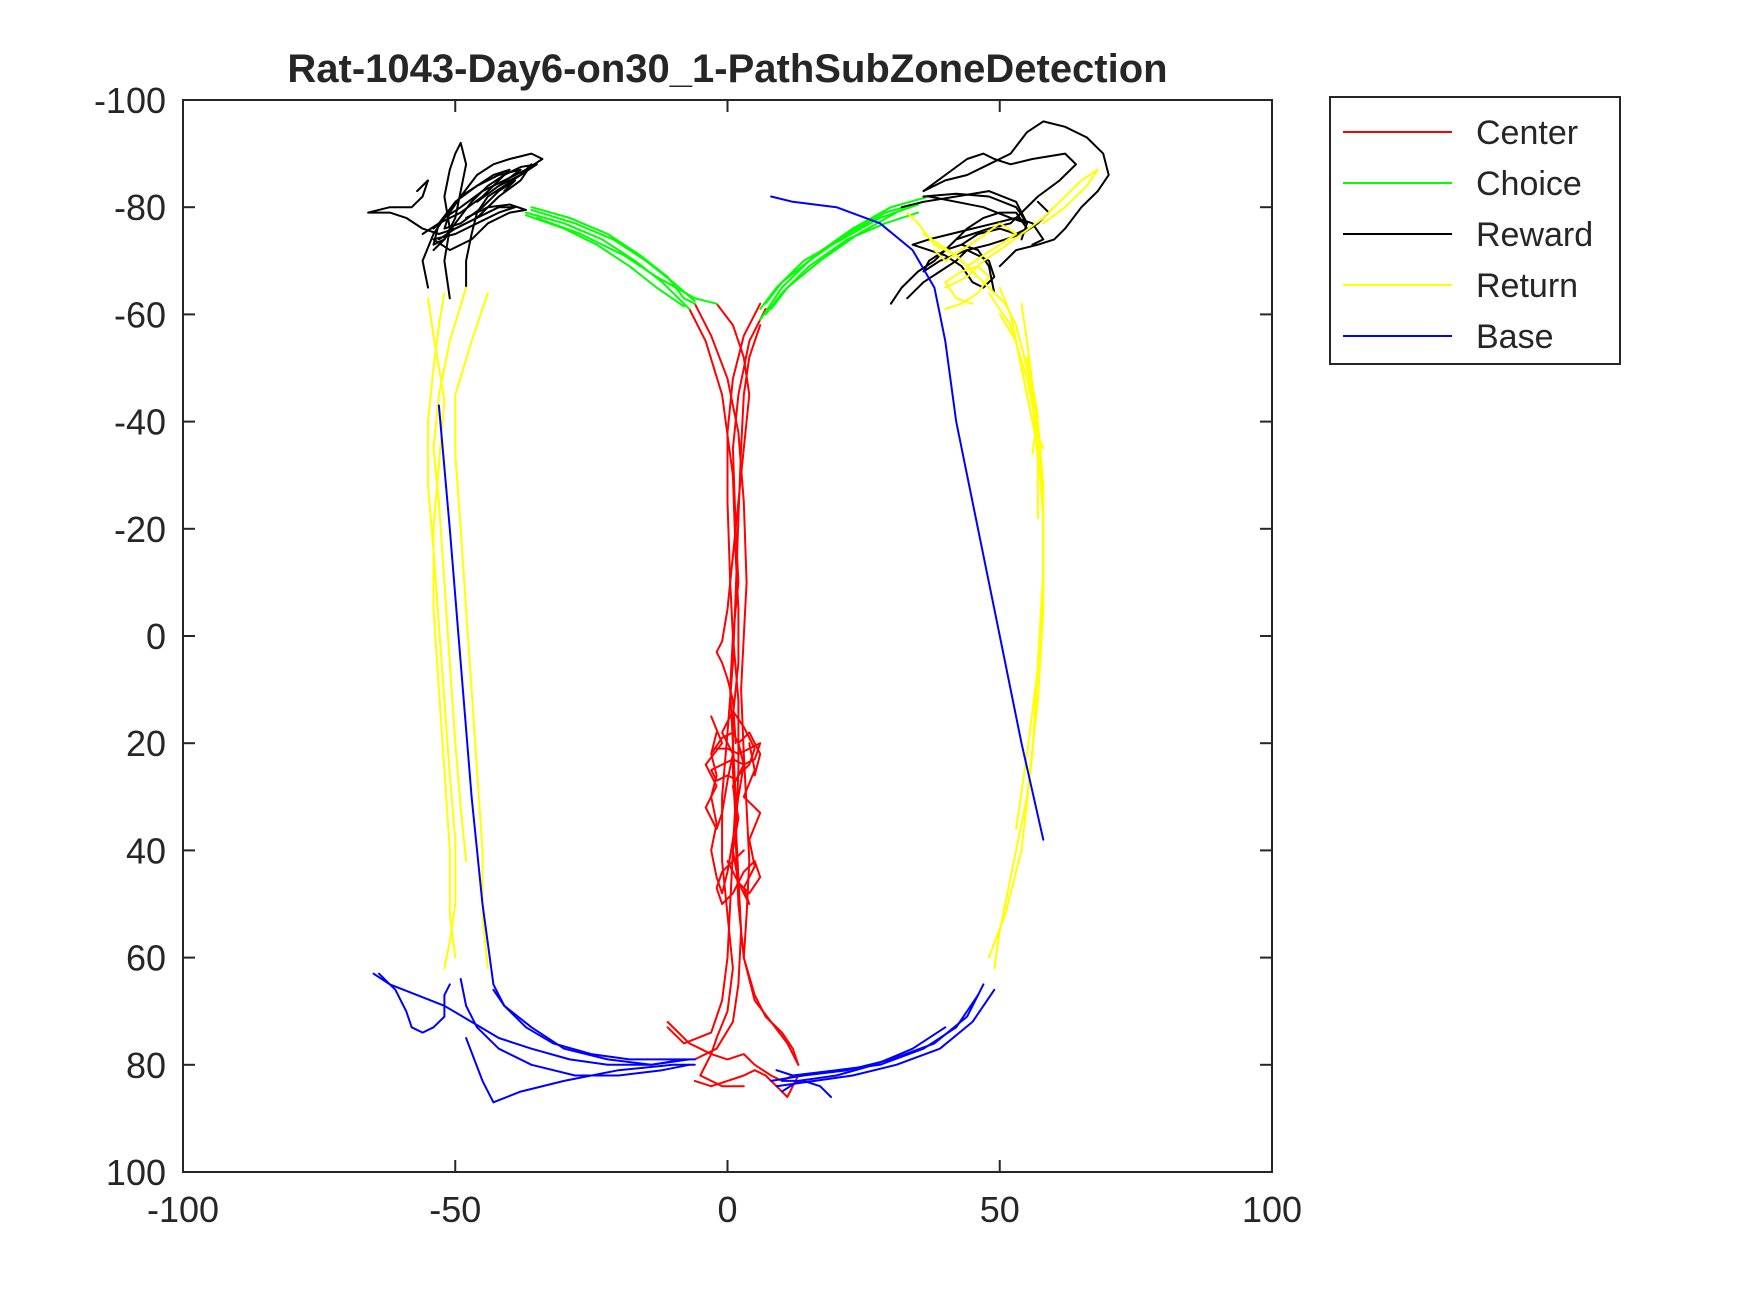  I want to click on y-tick-label: -60, so click(140, 314).